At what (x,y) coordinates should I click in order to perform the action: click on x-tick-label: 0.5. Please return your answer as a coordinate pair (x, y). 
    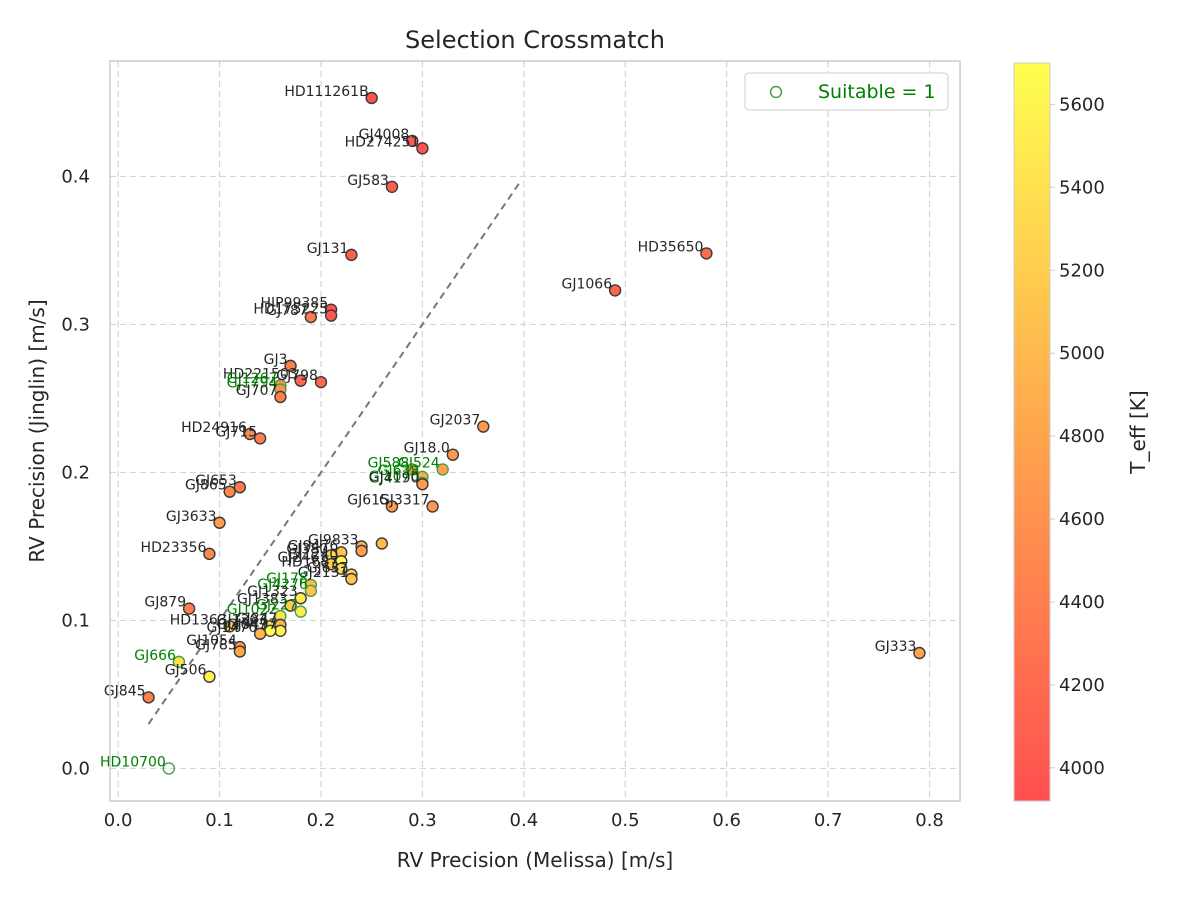
    Looking at the image, I should click on (625, 820).